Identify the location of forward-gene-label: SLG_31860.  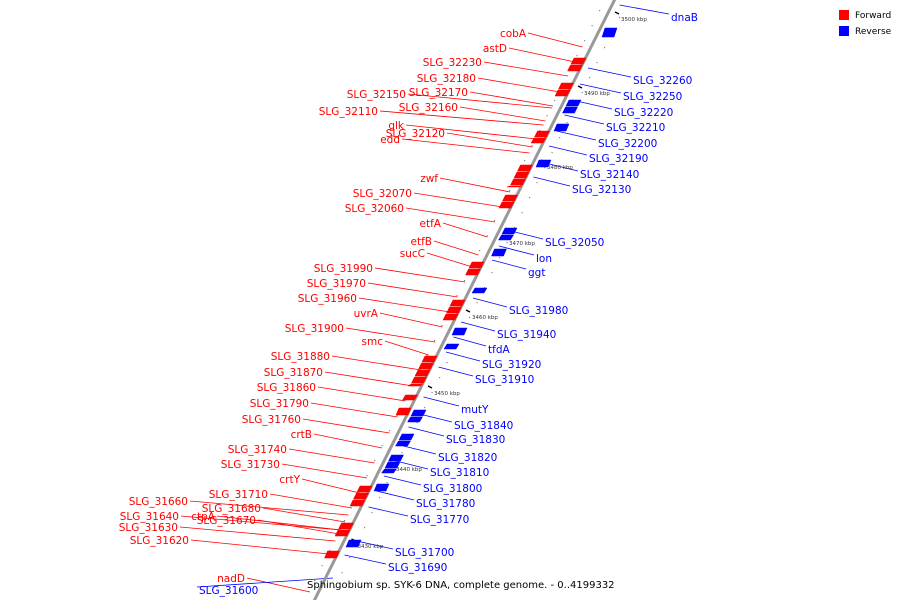
(286, 388).